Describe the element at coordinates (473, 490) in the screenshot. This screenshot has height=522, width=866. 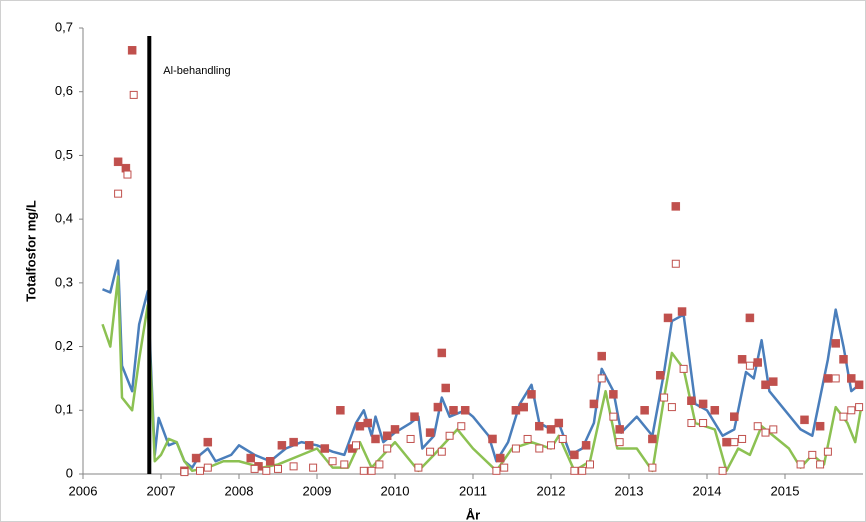
I see `x-tick-label: 2011` at that location.